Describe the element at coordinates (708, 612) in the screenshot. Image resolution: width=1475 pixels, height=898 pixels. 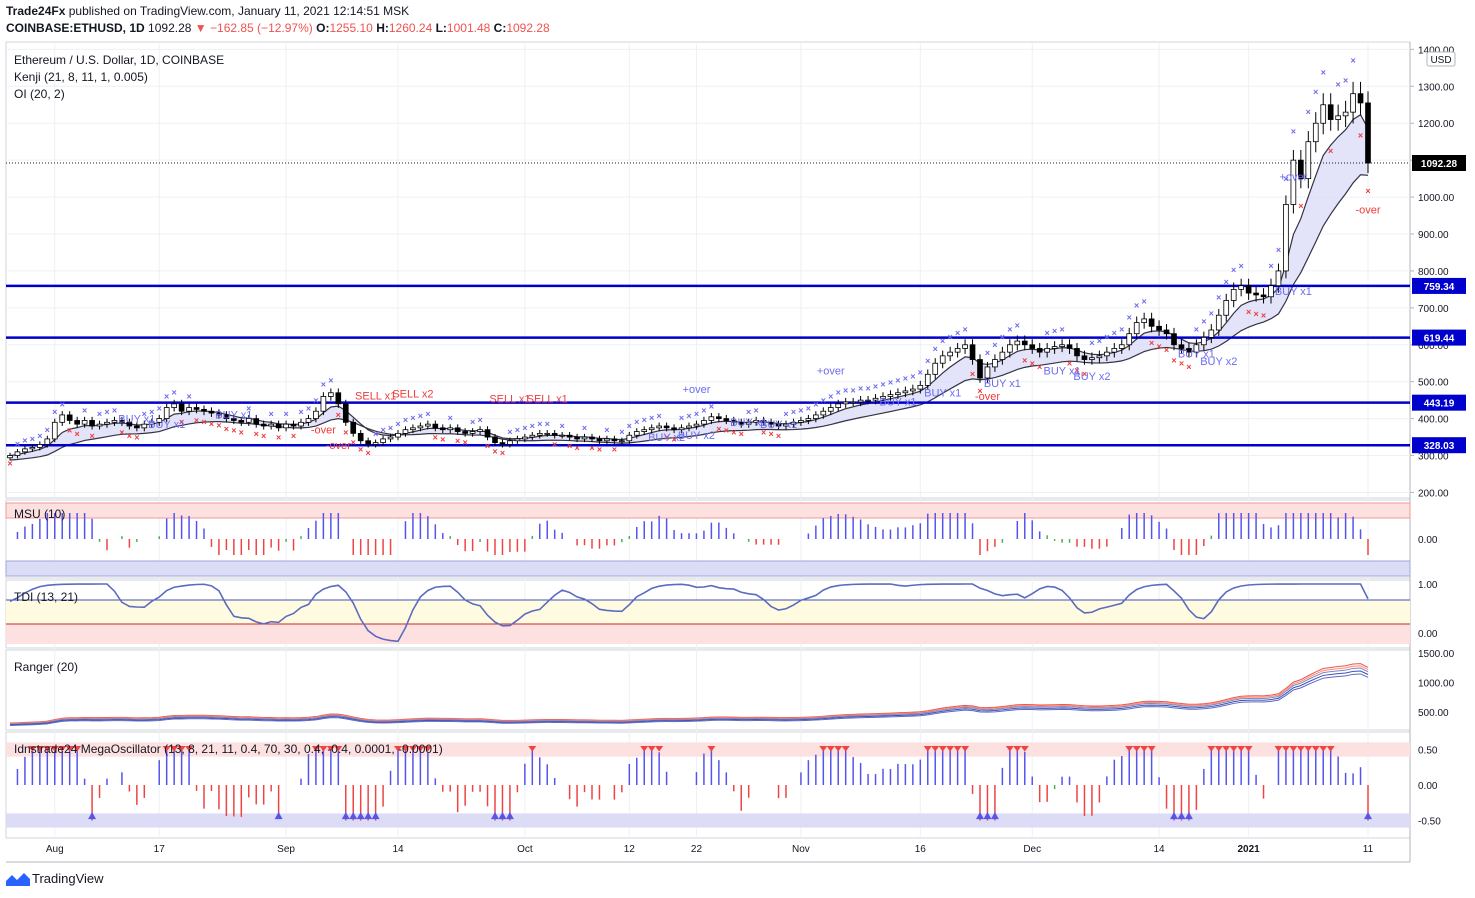
I see `tdi-mid-zone` at that location.